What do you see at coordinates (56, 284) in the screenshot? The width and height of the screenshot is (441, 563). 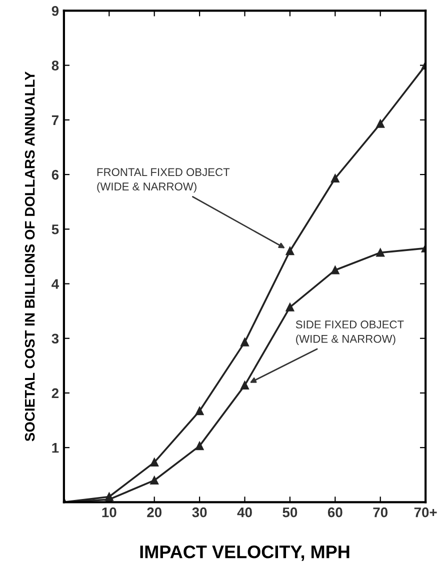 I see `y-tick-label: 4` at bounding box center [56, 284].